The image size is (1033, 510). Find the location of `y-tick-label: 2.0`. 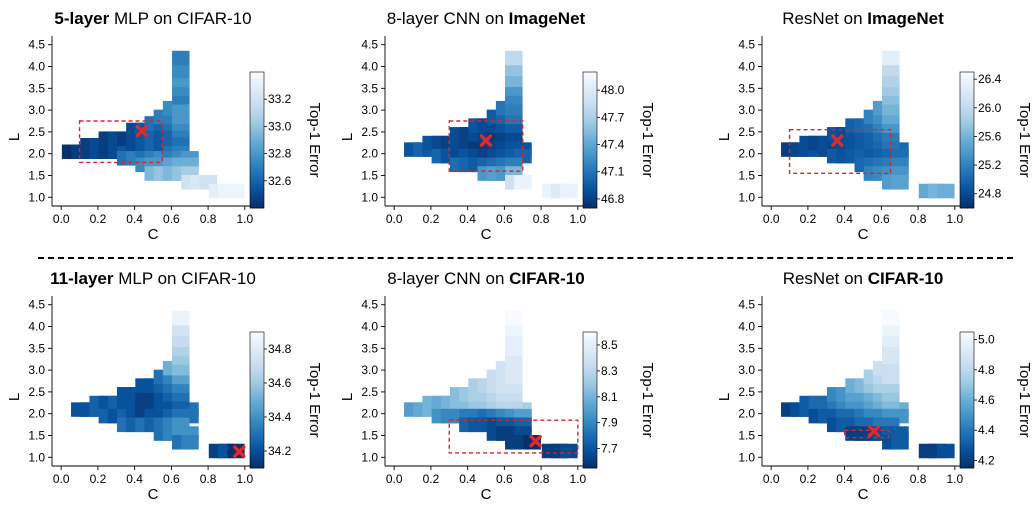

y-tick-label: 2.0 is located at coordinates (36, 414).